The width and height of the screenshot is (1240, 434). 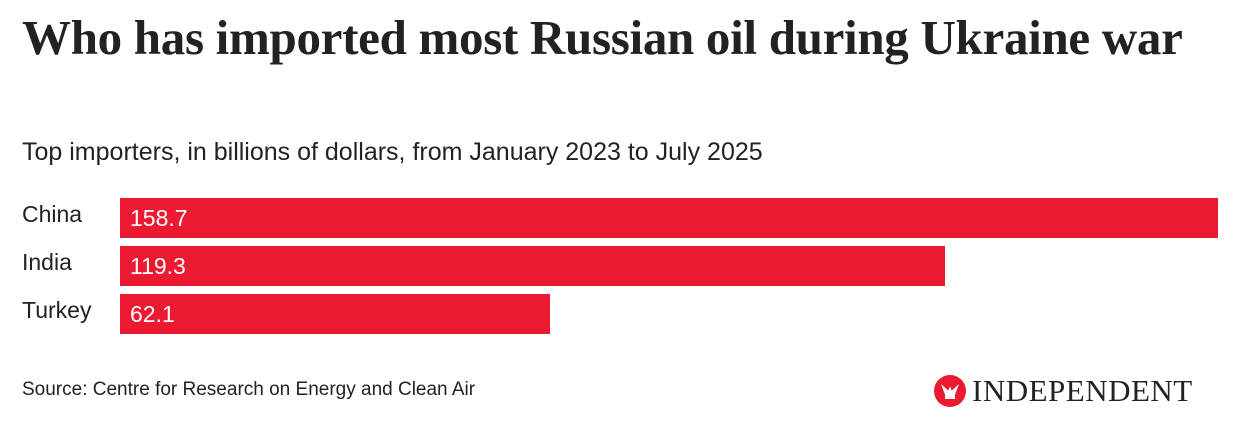 I want to click on value-label: 158.7, so click(x=159, y=218).